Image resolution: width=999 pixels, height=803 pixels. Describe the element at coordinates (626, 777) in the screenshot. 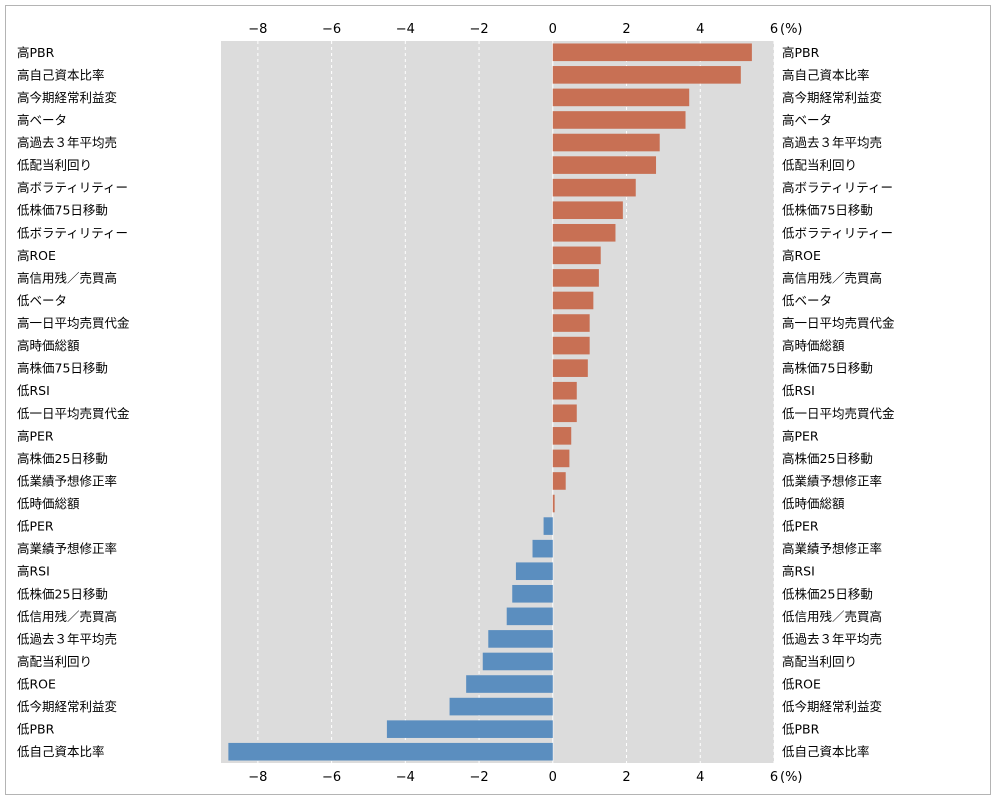

I see `x-tick-label-bottom: 2` at that location.